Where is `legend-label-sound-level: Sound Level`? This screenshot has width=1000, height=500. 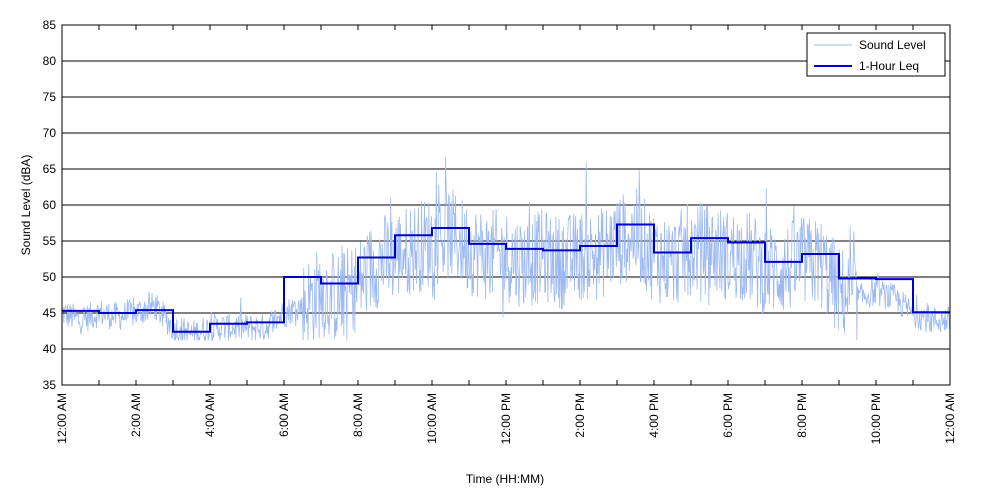 legend-label-sound-level: Sound Level is located at coordinates (892, 45).